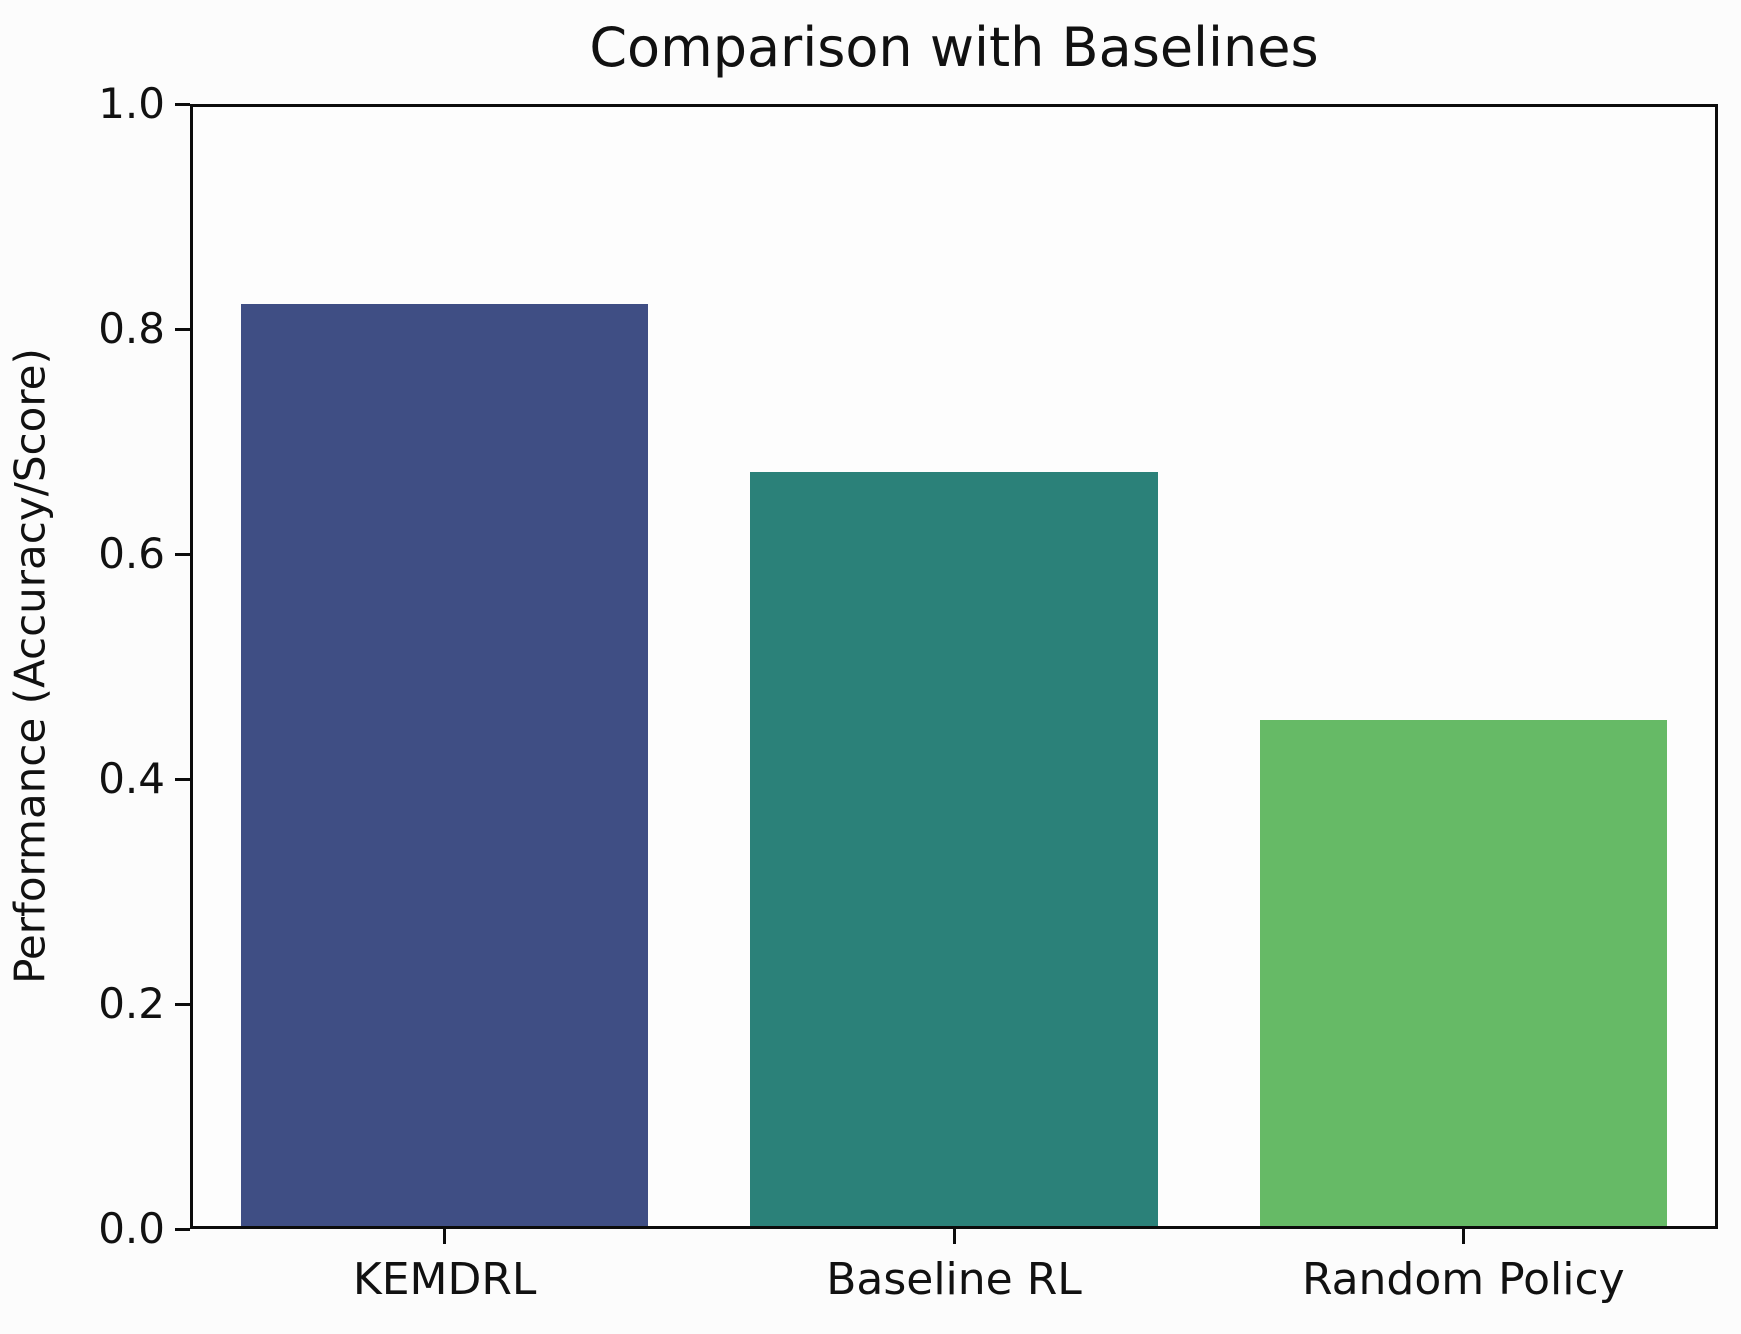 The width and height of the screenshot is (1741, 1334). I want to click on chart-title: Comparison with Baselines, so click(954, 47).